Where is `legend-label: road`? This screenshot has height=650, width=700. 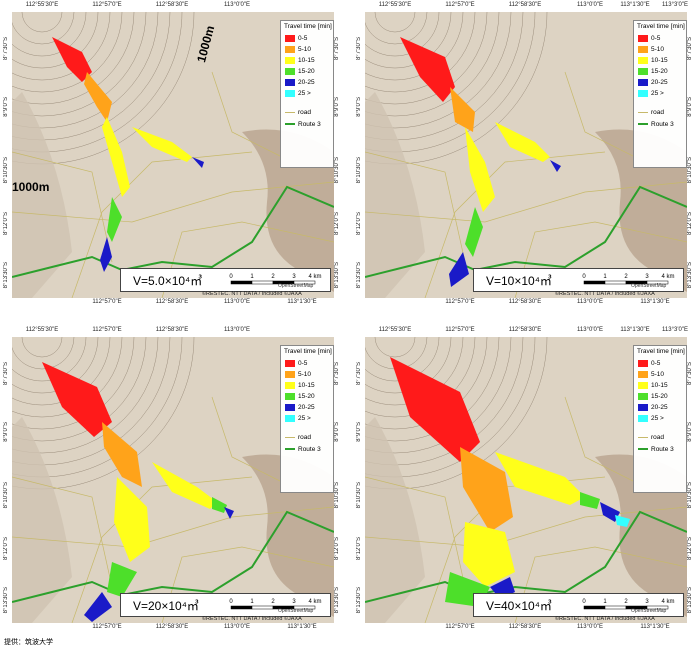
legend-label: road is located at coordinates (658, 437).